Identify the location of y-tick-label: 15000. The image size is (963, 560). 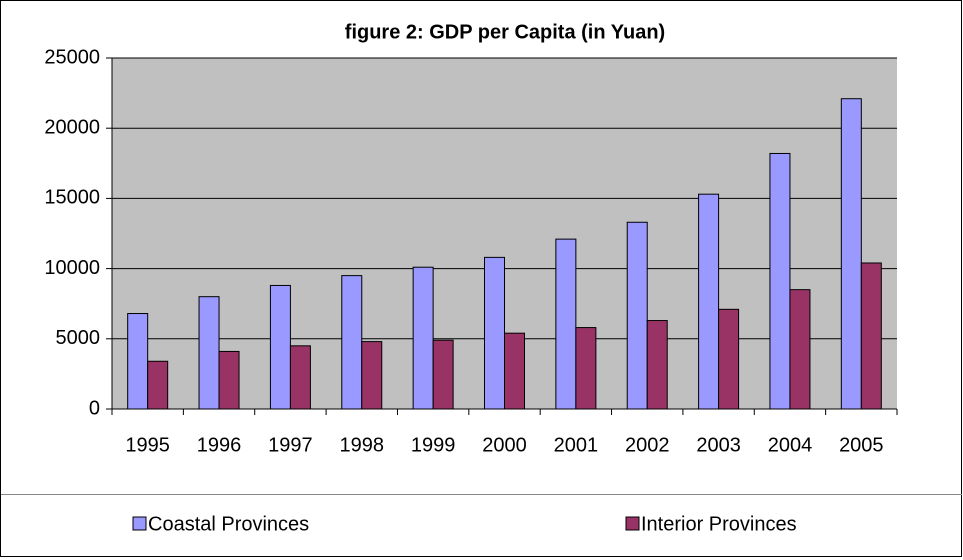
(72, 198).